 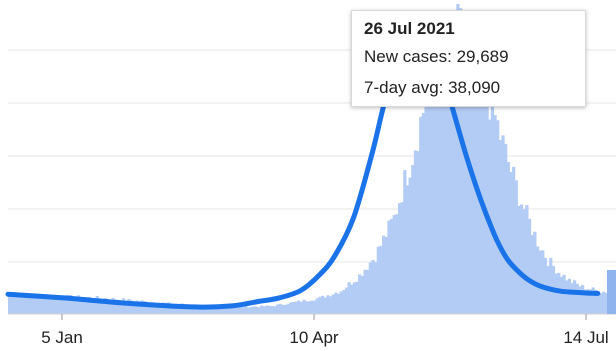 I want to click on x-axis-ticks: 5 Jan 10 Apr 14 Jul, so click(x=325, y=330).